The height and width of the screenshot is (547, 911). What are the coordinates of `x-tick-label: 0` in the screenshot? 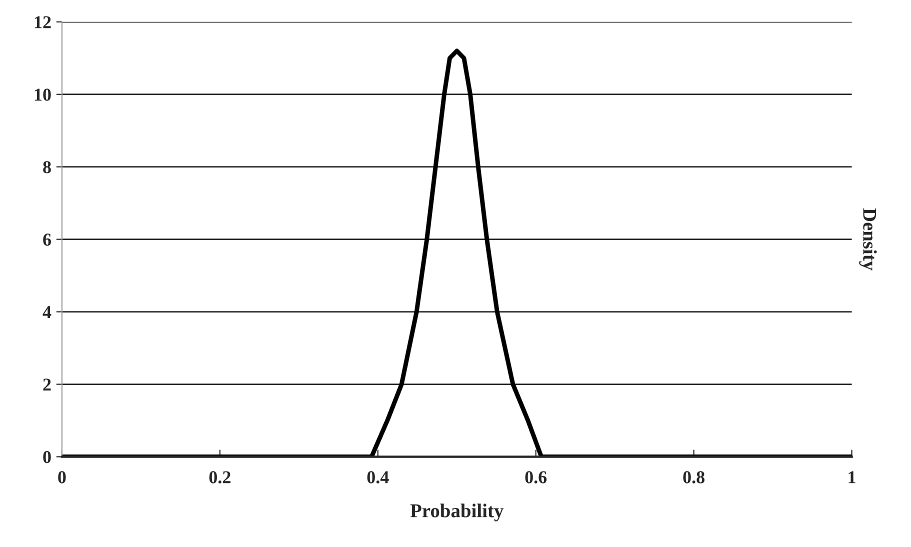 It's located at (62, 477).